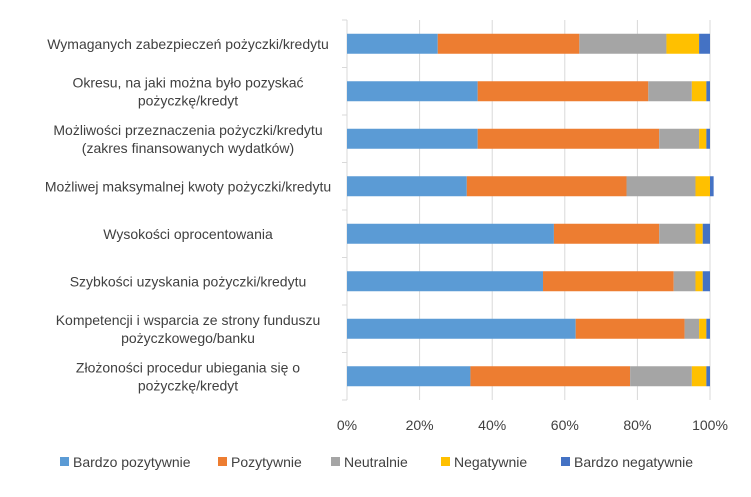 Image resolution: width=751 pixels, height=497 pixels. What do you see at coordinates (188, 148) in the screenshot?
I see `category-label: (zakres finansowanych wydatków)` at bounding box center [188, 148].